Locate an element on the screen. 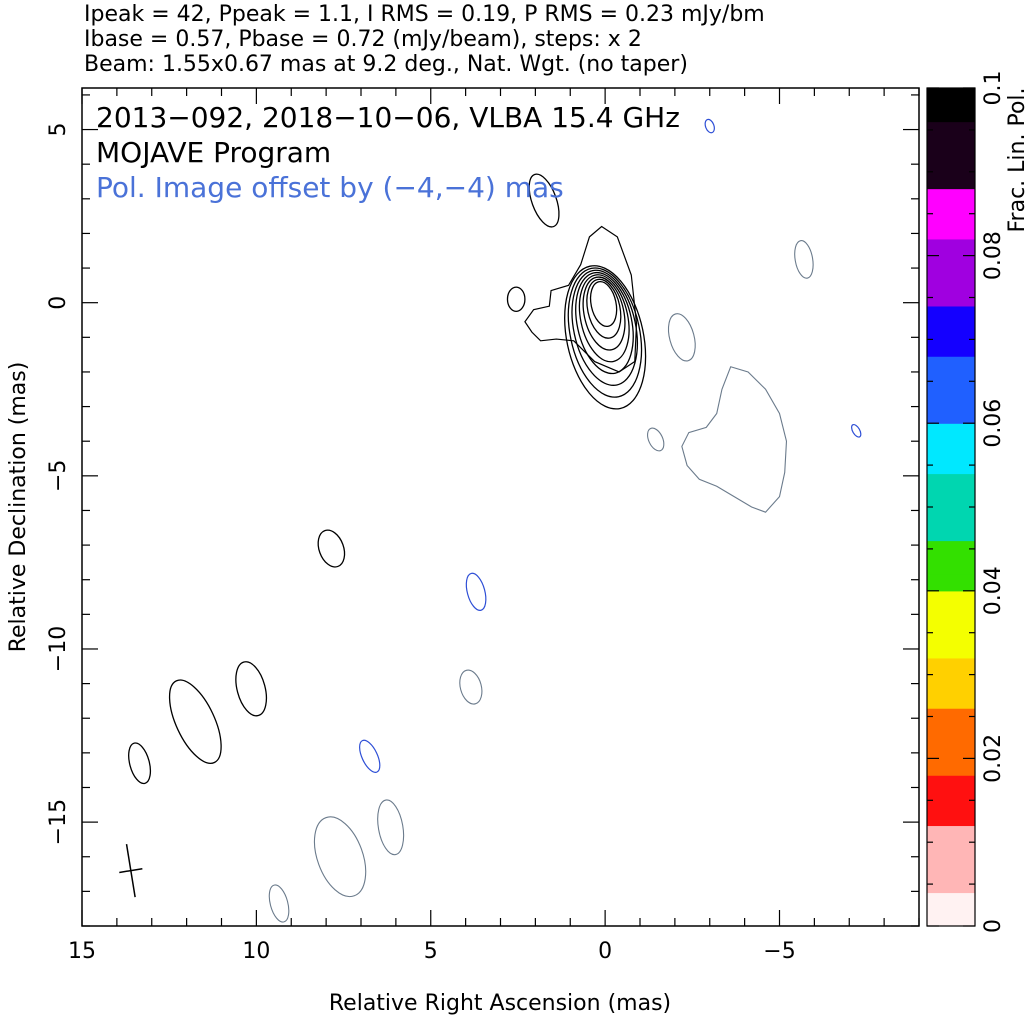 This screenshot has height=1020, width=1027. colorbar-tick-label: 0.06 is located at coordinates (993, 423).